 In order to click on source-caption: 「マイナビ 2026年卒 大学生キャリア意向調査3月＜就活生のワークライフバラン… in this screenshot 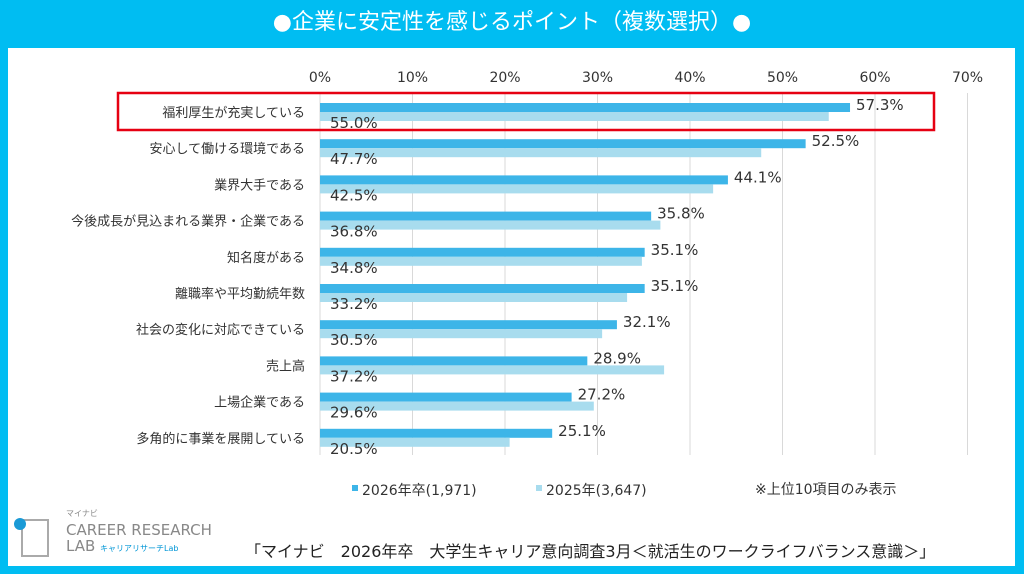, I will do `click(590, 551)`.